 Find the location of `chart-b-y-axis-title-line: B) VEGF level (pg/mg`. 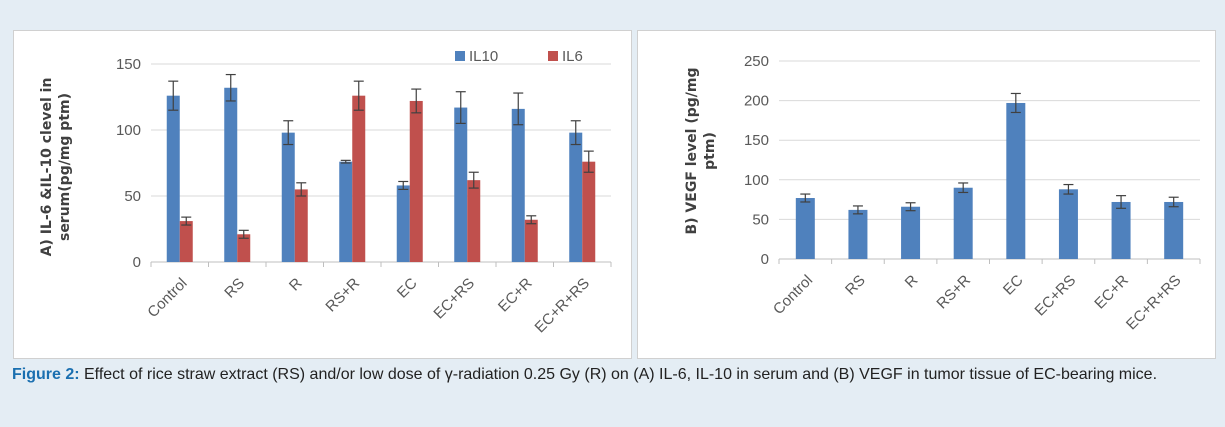

chart-b-y-axis-title-line: B) VEGF level (pg/mg is located at coordinates (692, 150).